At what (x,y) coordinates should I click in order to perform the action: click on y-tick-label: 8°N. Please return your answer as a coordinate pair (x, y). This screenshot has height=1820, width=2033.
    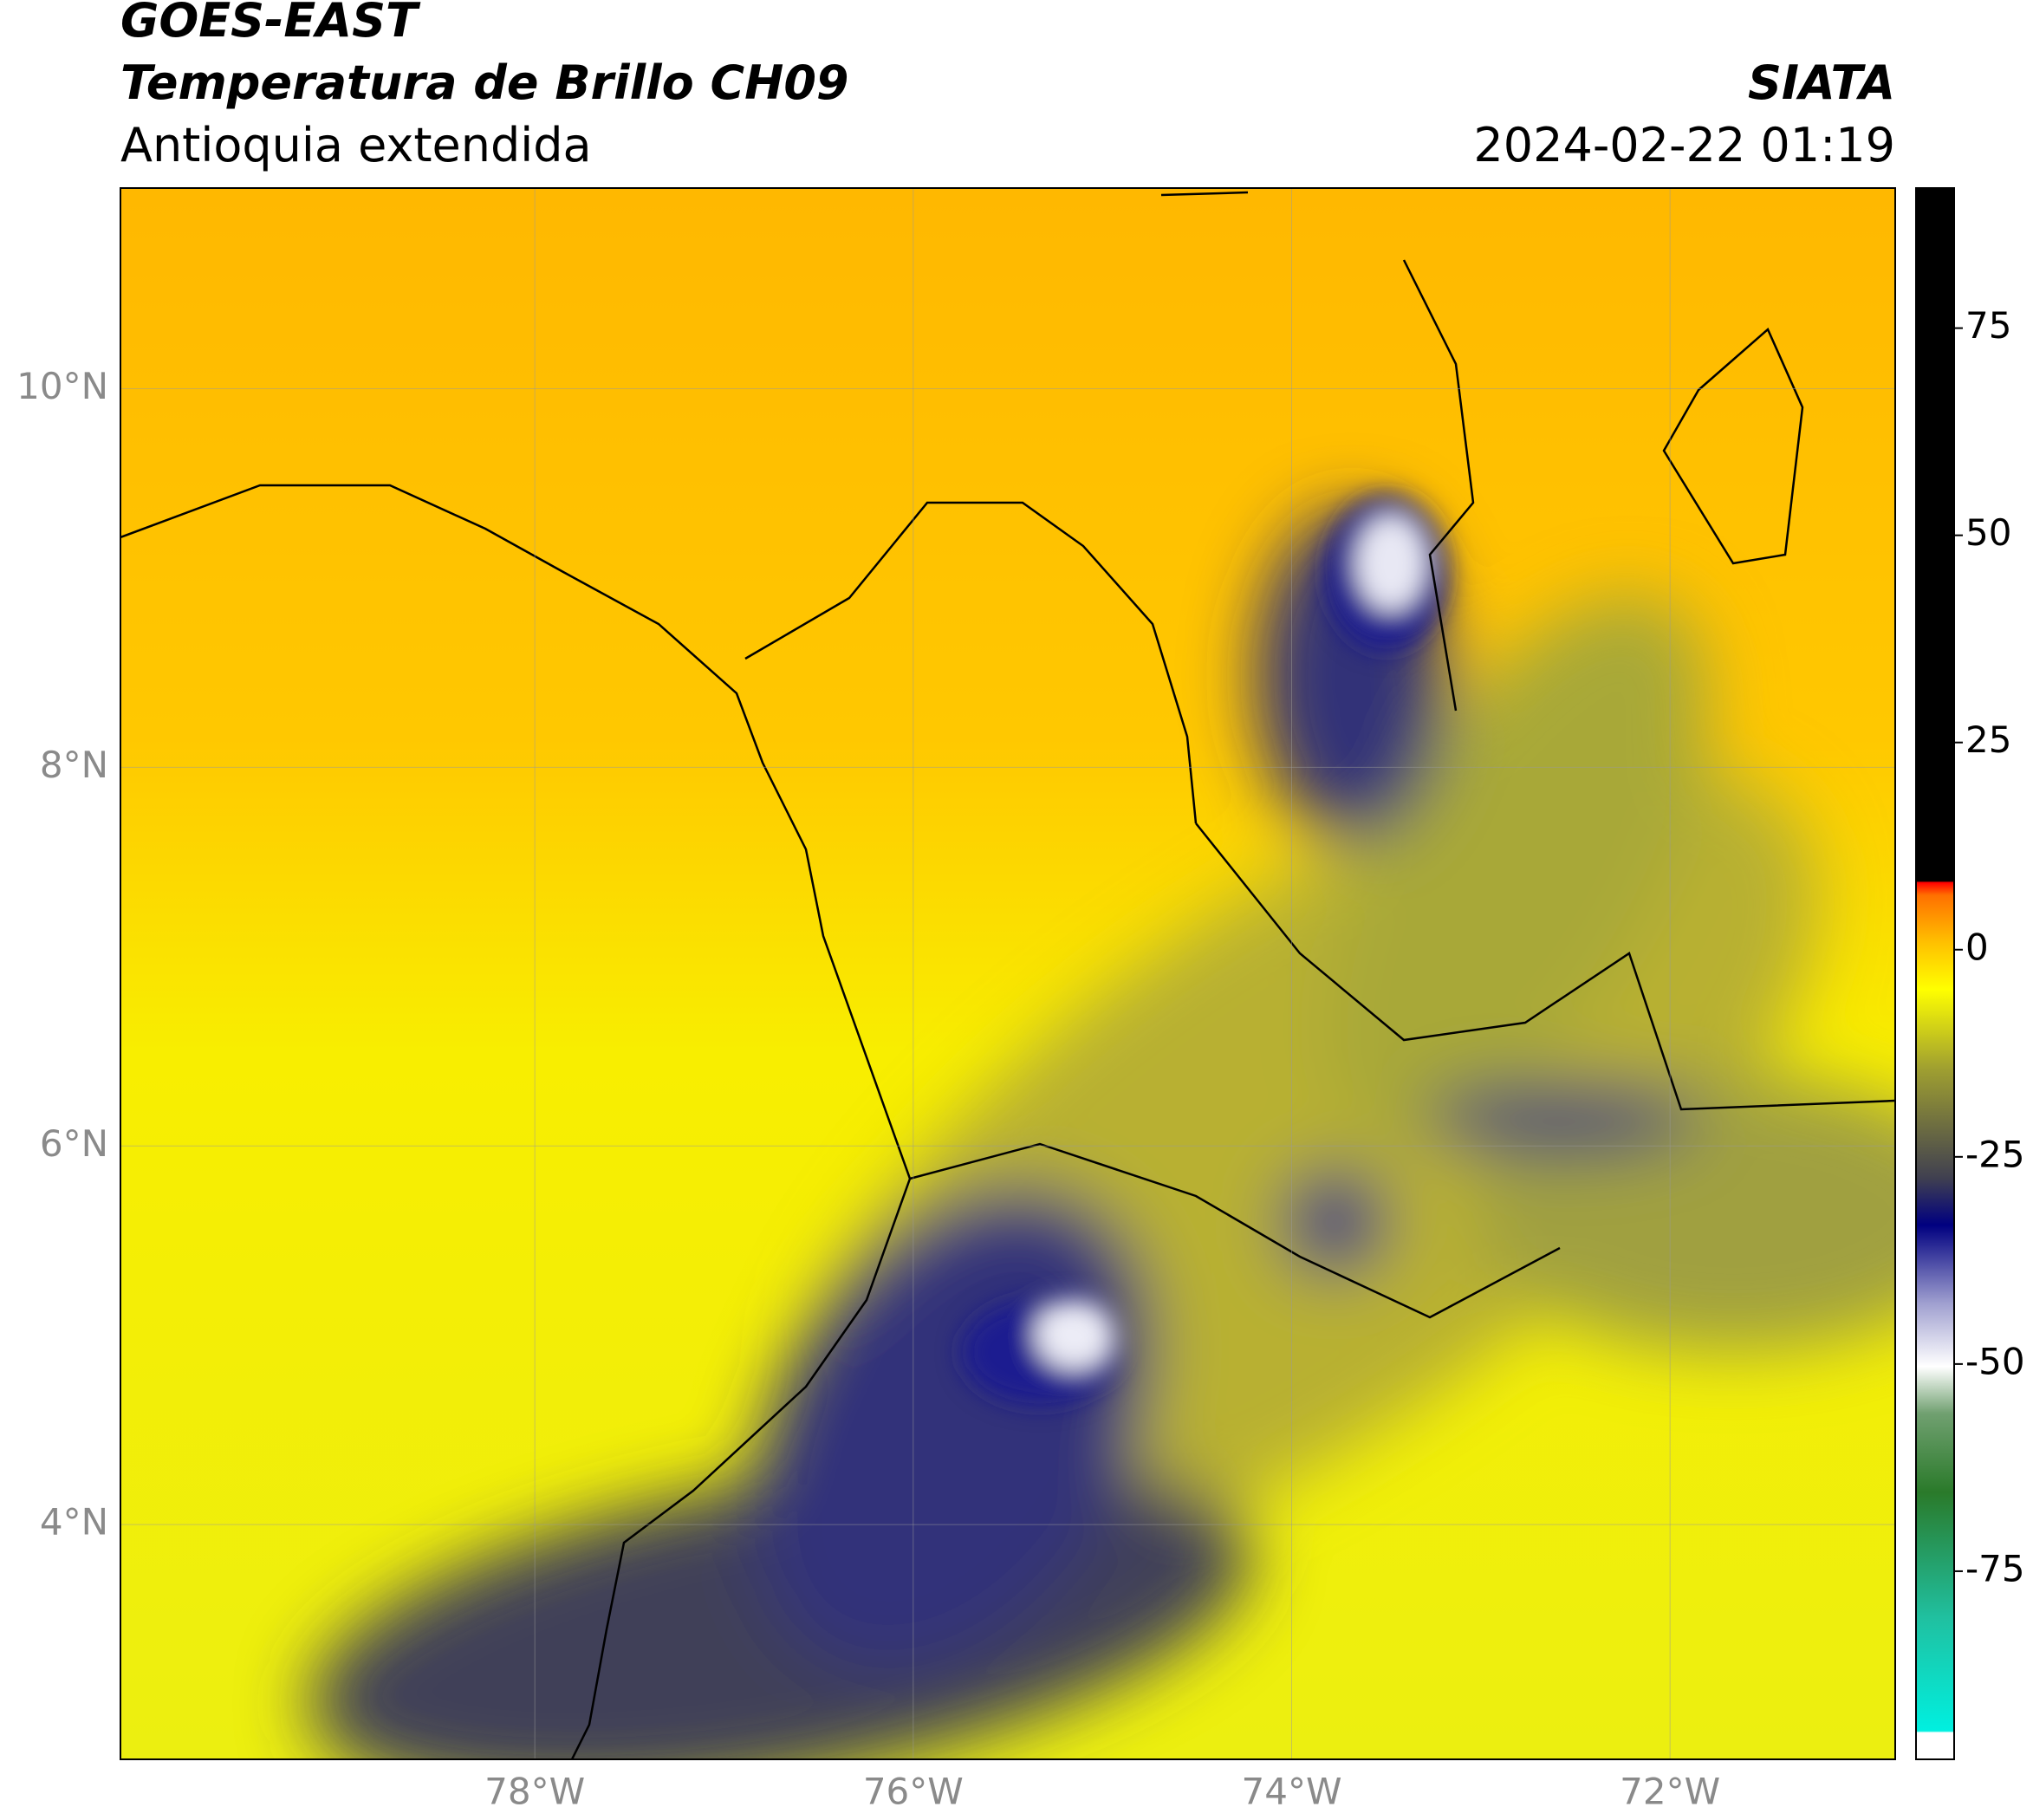
    Looking at the image, I should click on (74, 765).